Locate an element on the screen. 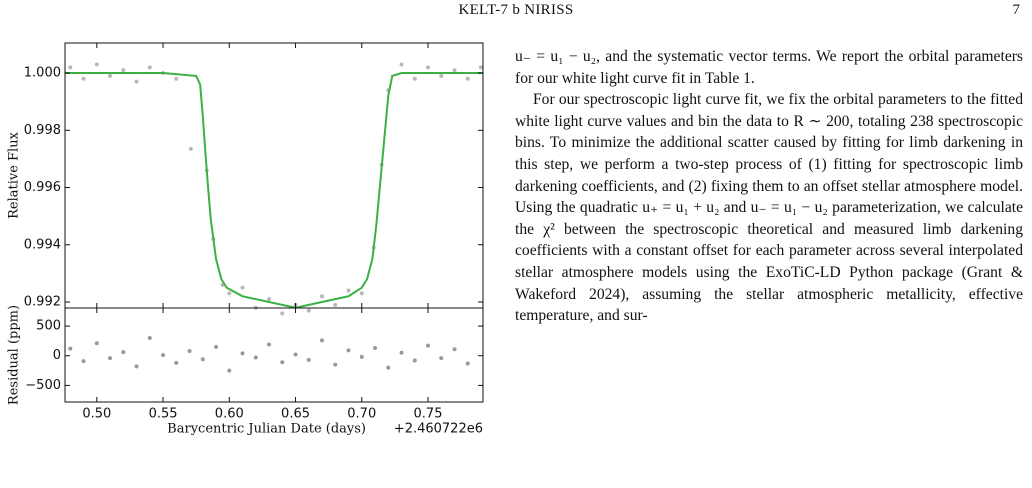  y-tick-label: −500 is located at coordinates (43, 385).